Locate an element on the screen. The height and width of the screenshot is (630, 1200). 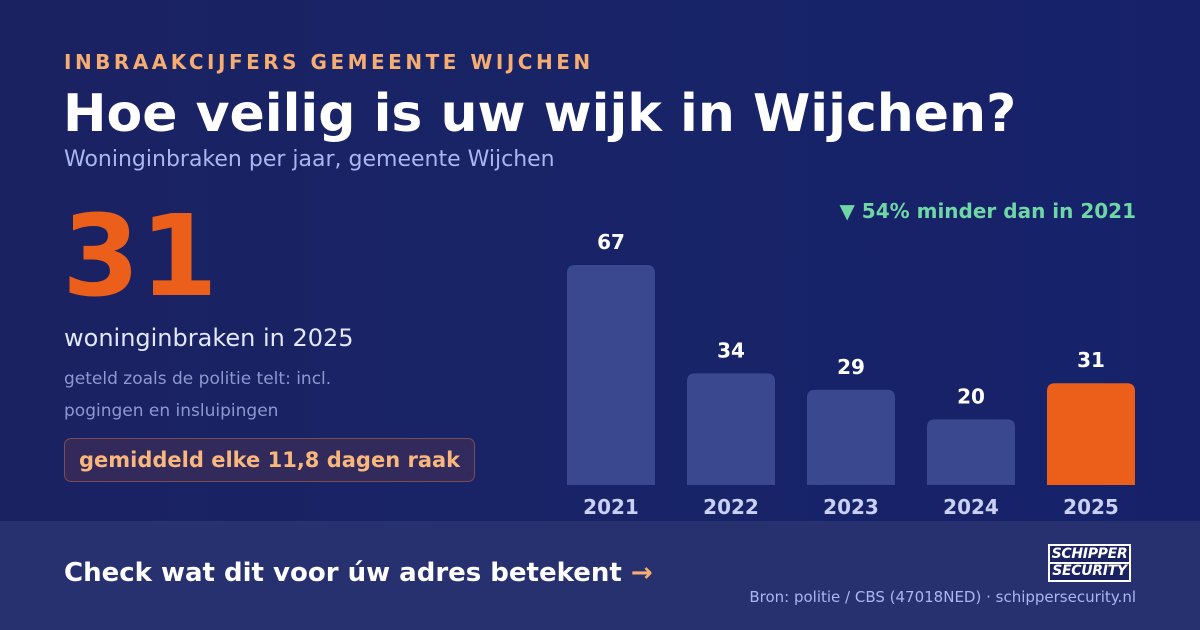
schipper-security-logo: SCHIPPER SECURITY is located at coordinates (1089, 563).